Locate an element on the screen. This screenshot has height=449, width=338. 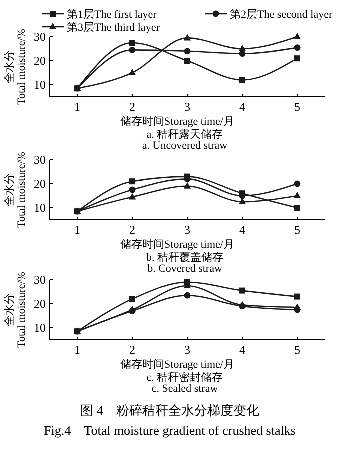
caption: Fig.4 Total moisture gradient of crushed stalks is located at coordinates (170, 430).